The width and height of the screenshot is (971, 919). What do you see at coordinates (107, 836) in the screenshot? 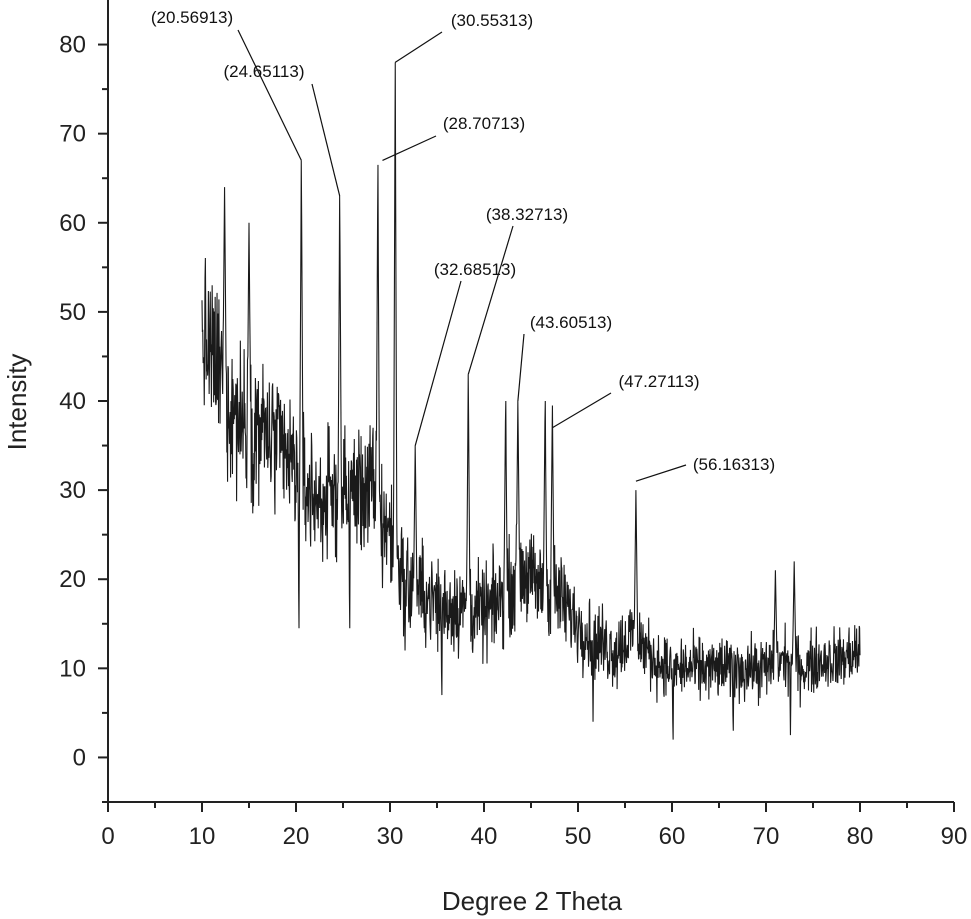
I see `x-tick-label: 0` at bounding box center [107, 836].